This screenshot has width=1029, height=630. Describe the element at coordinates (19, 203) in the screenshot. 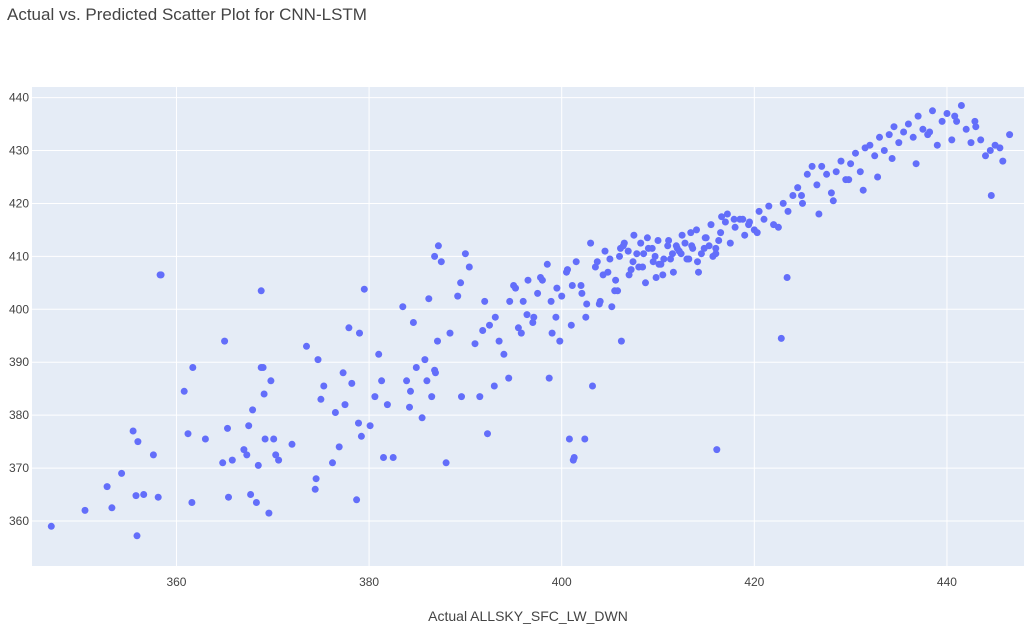

I see `y-tick-label: 420` at that location.